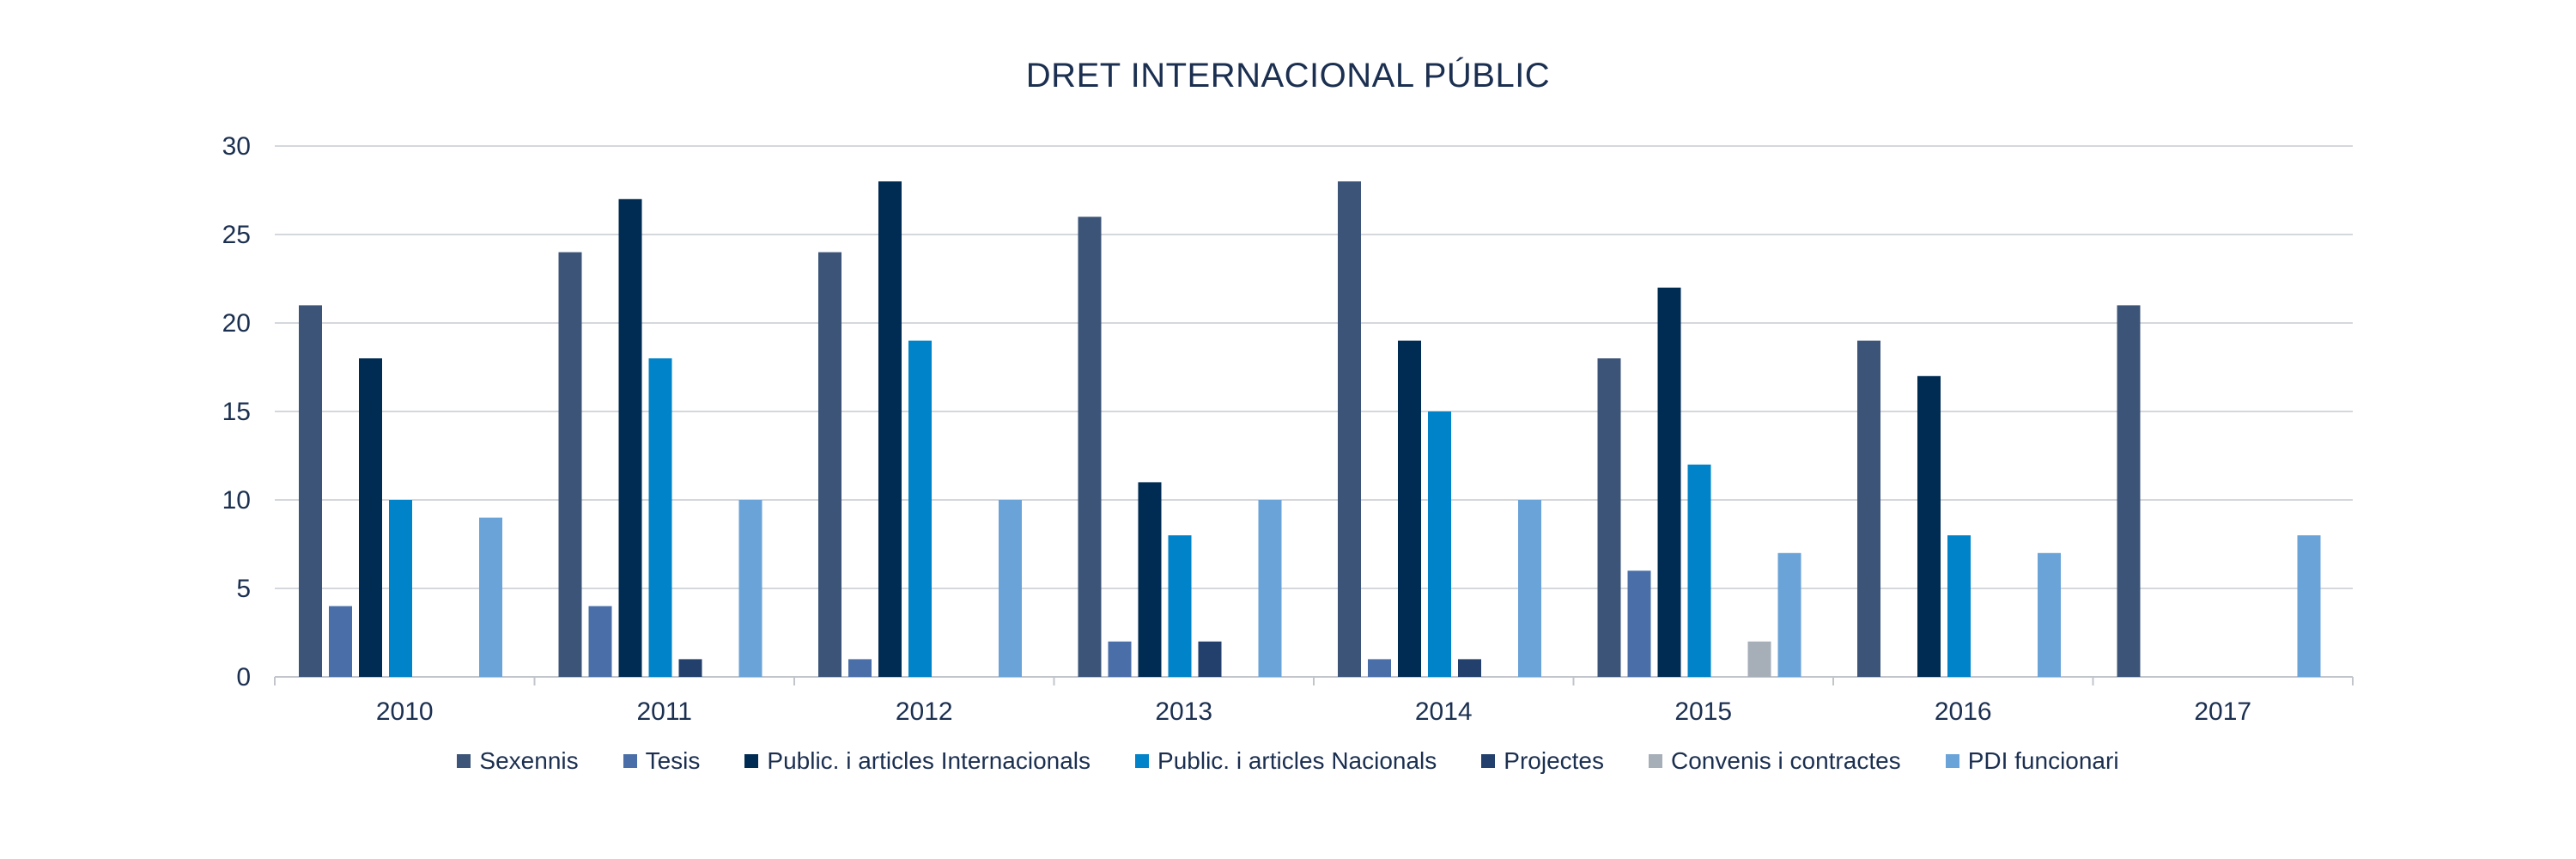 This screenshot has height=859, width=2576. I want to click on legend-item: Projectes, so click(1543, 761).